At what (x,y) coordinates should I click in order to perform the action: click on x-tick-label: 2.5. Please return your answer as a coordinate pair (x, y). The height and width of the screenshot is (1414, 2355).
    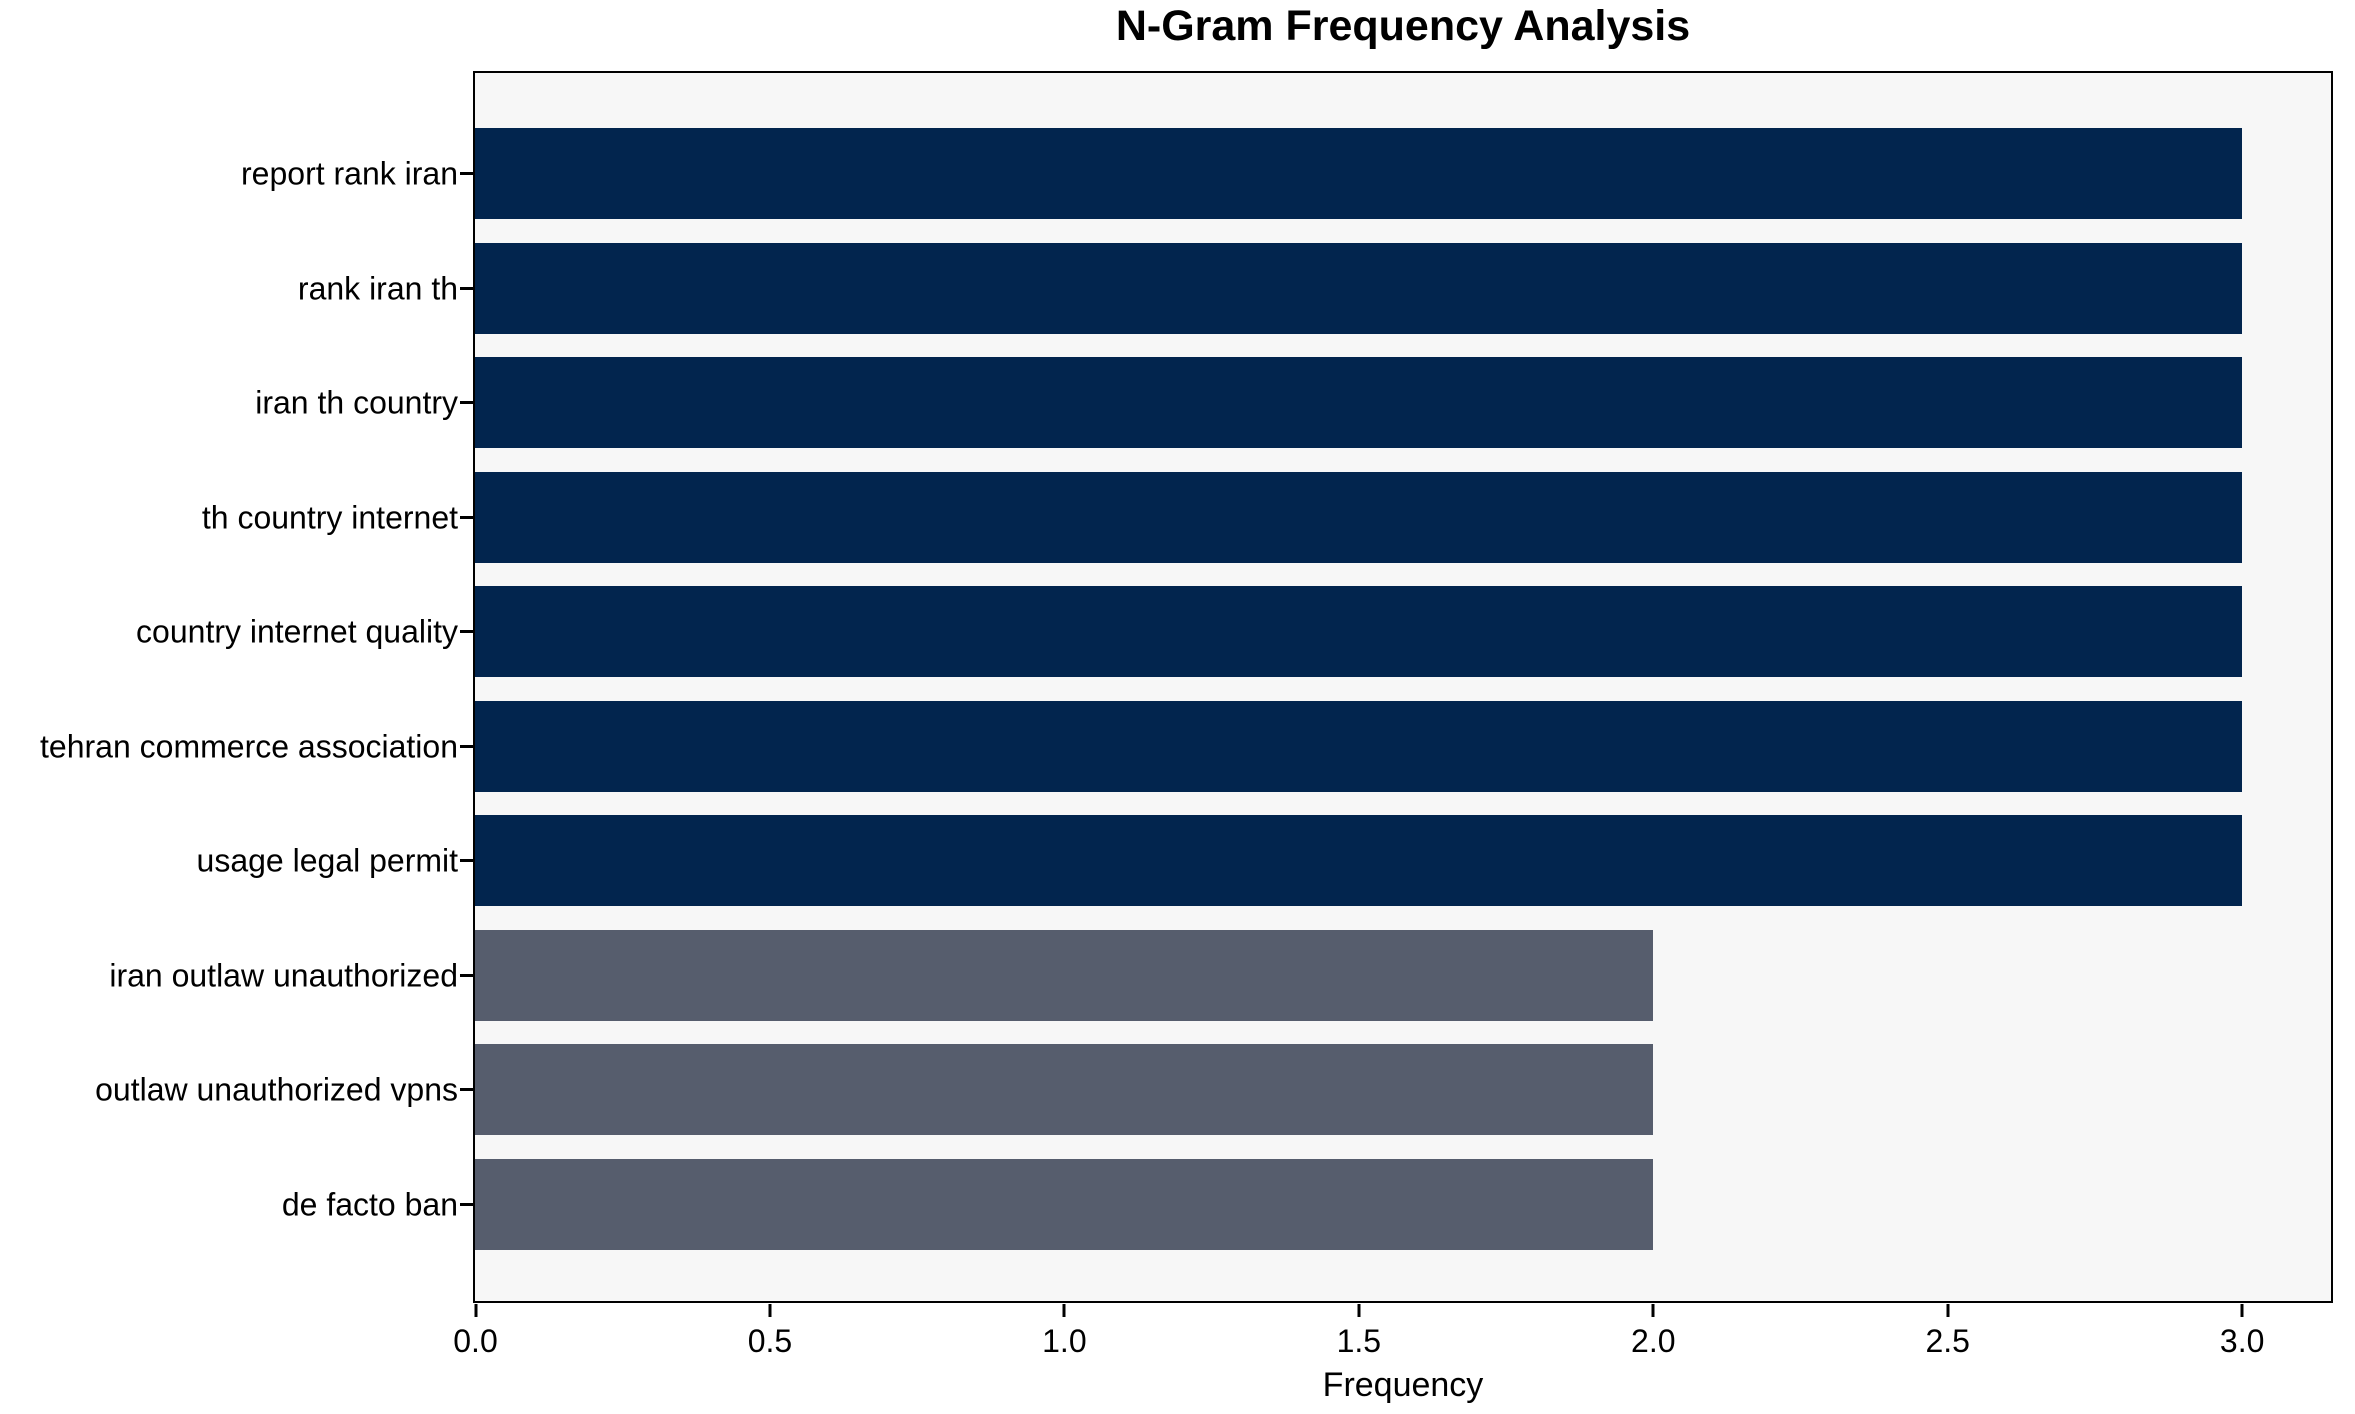
    Looking at the image, I should click on (1947, 1341).